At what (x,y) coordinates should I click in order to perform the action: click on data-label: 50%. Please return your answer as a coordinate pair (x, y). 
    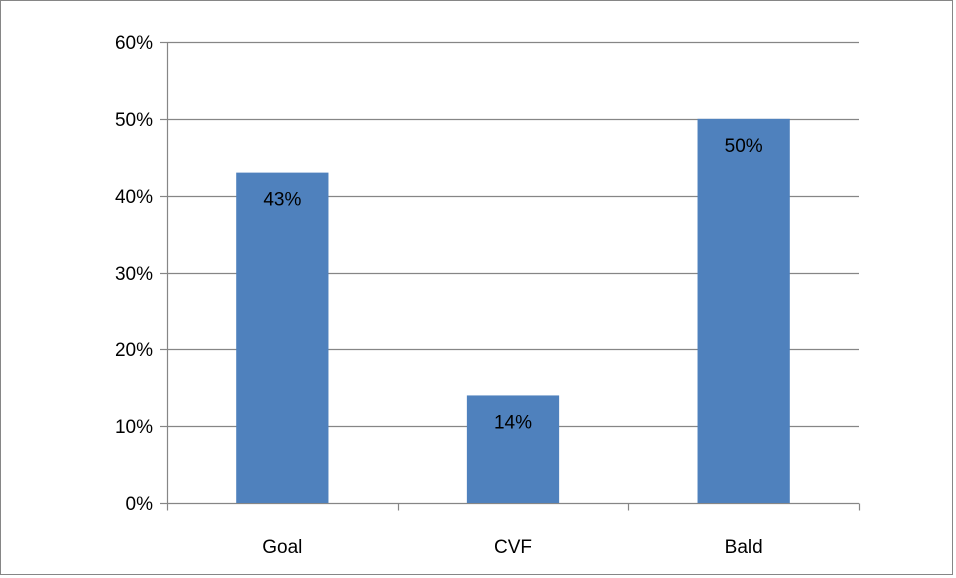
    Looking at the image, I should click on (744, 146).